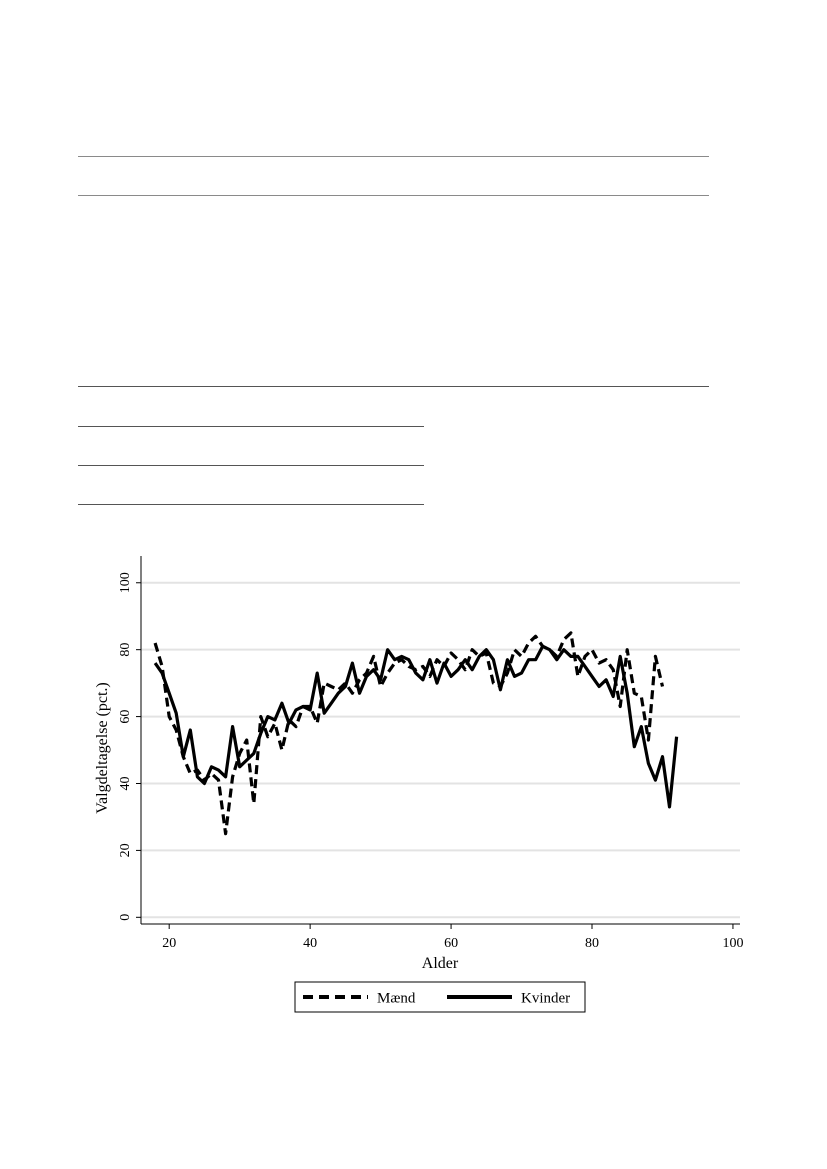 The height and width of the screenshot is (1169, 827). What do you see at coordinates (169, 943) in the screenshot?
I see `x-tick-label: 20` at bounding box center [169, 943].